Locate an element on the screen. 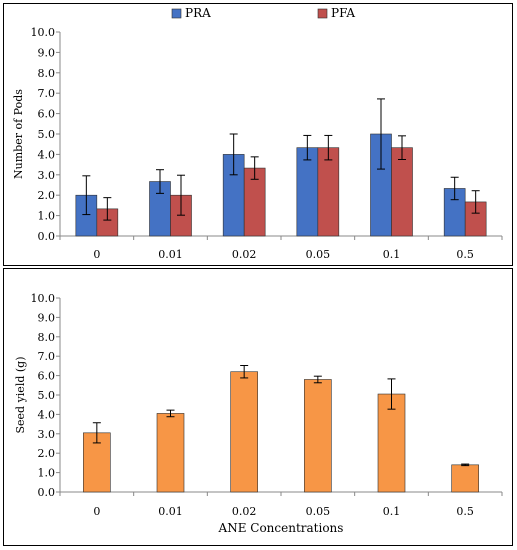 This screenshot has width=517, height=550. x-axis-label: ANE Concentrations is located at coordinates (281, 528).